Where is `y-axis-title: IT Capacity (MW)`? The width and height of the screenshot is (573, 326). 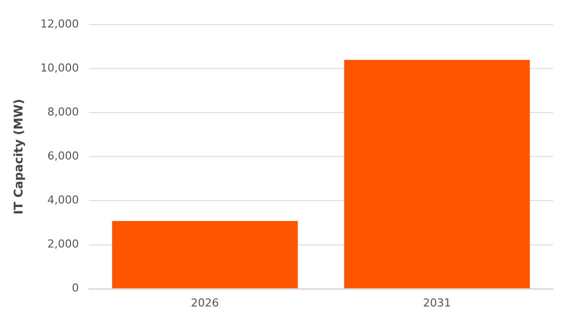
y-axis-title: IT Capacity (MW) is located at coordinates (18, 156).